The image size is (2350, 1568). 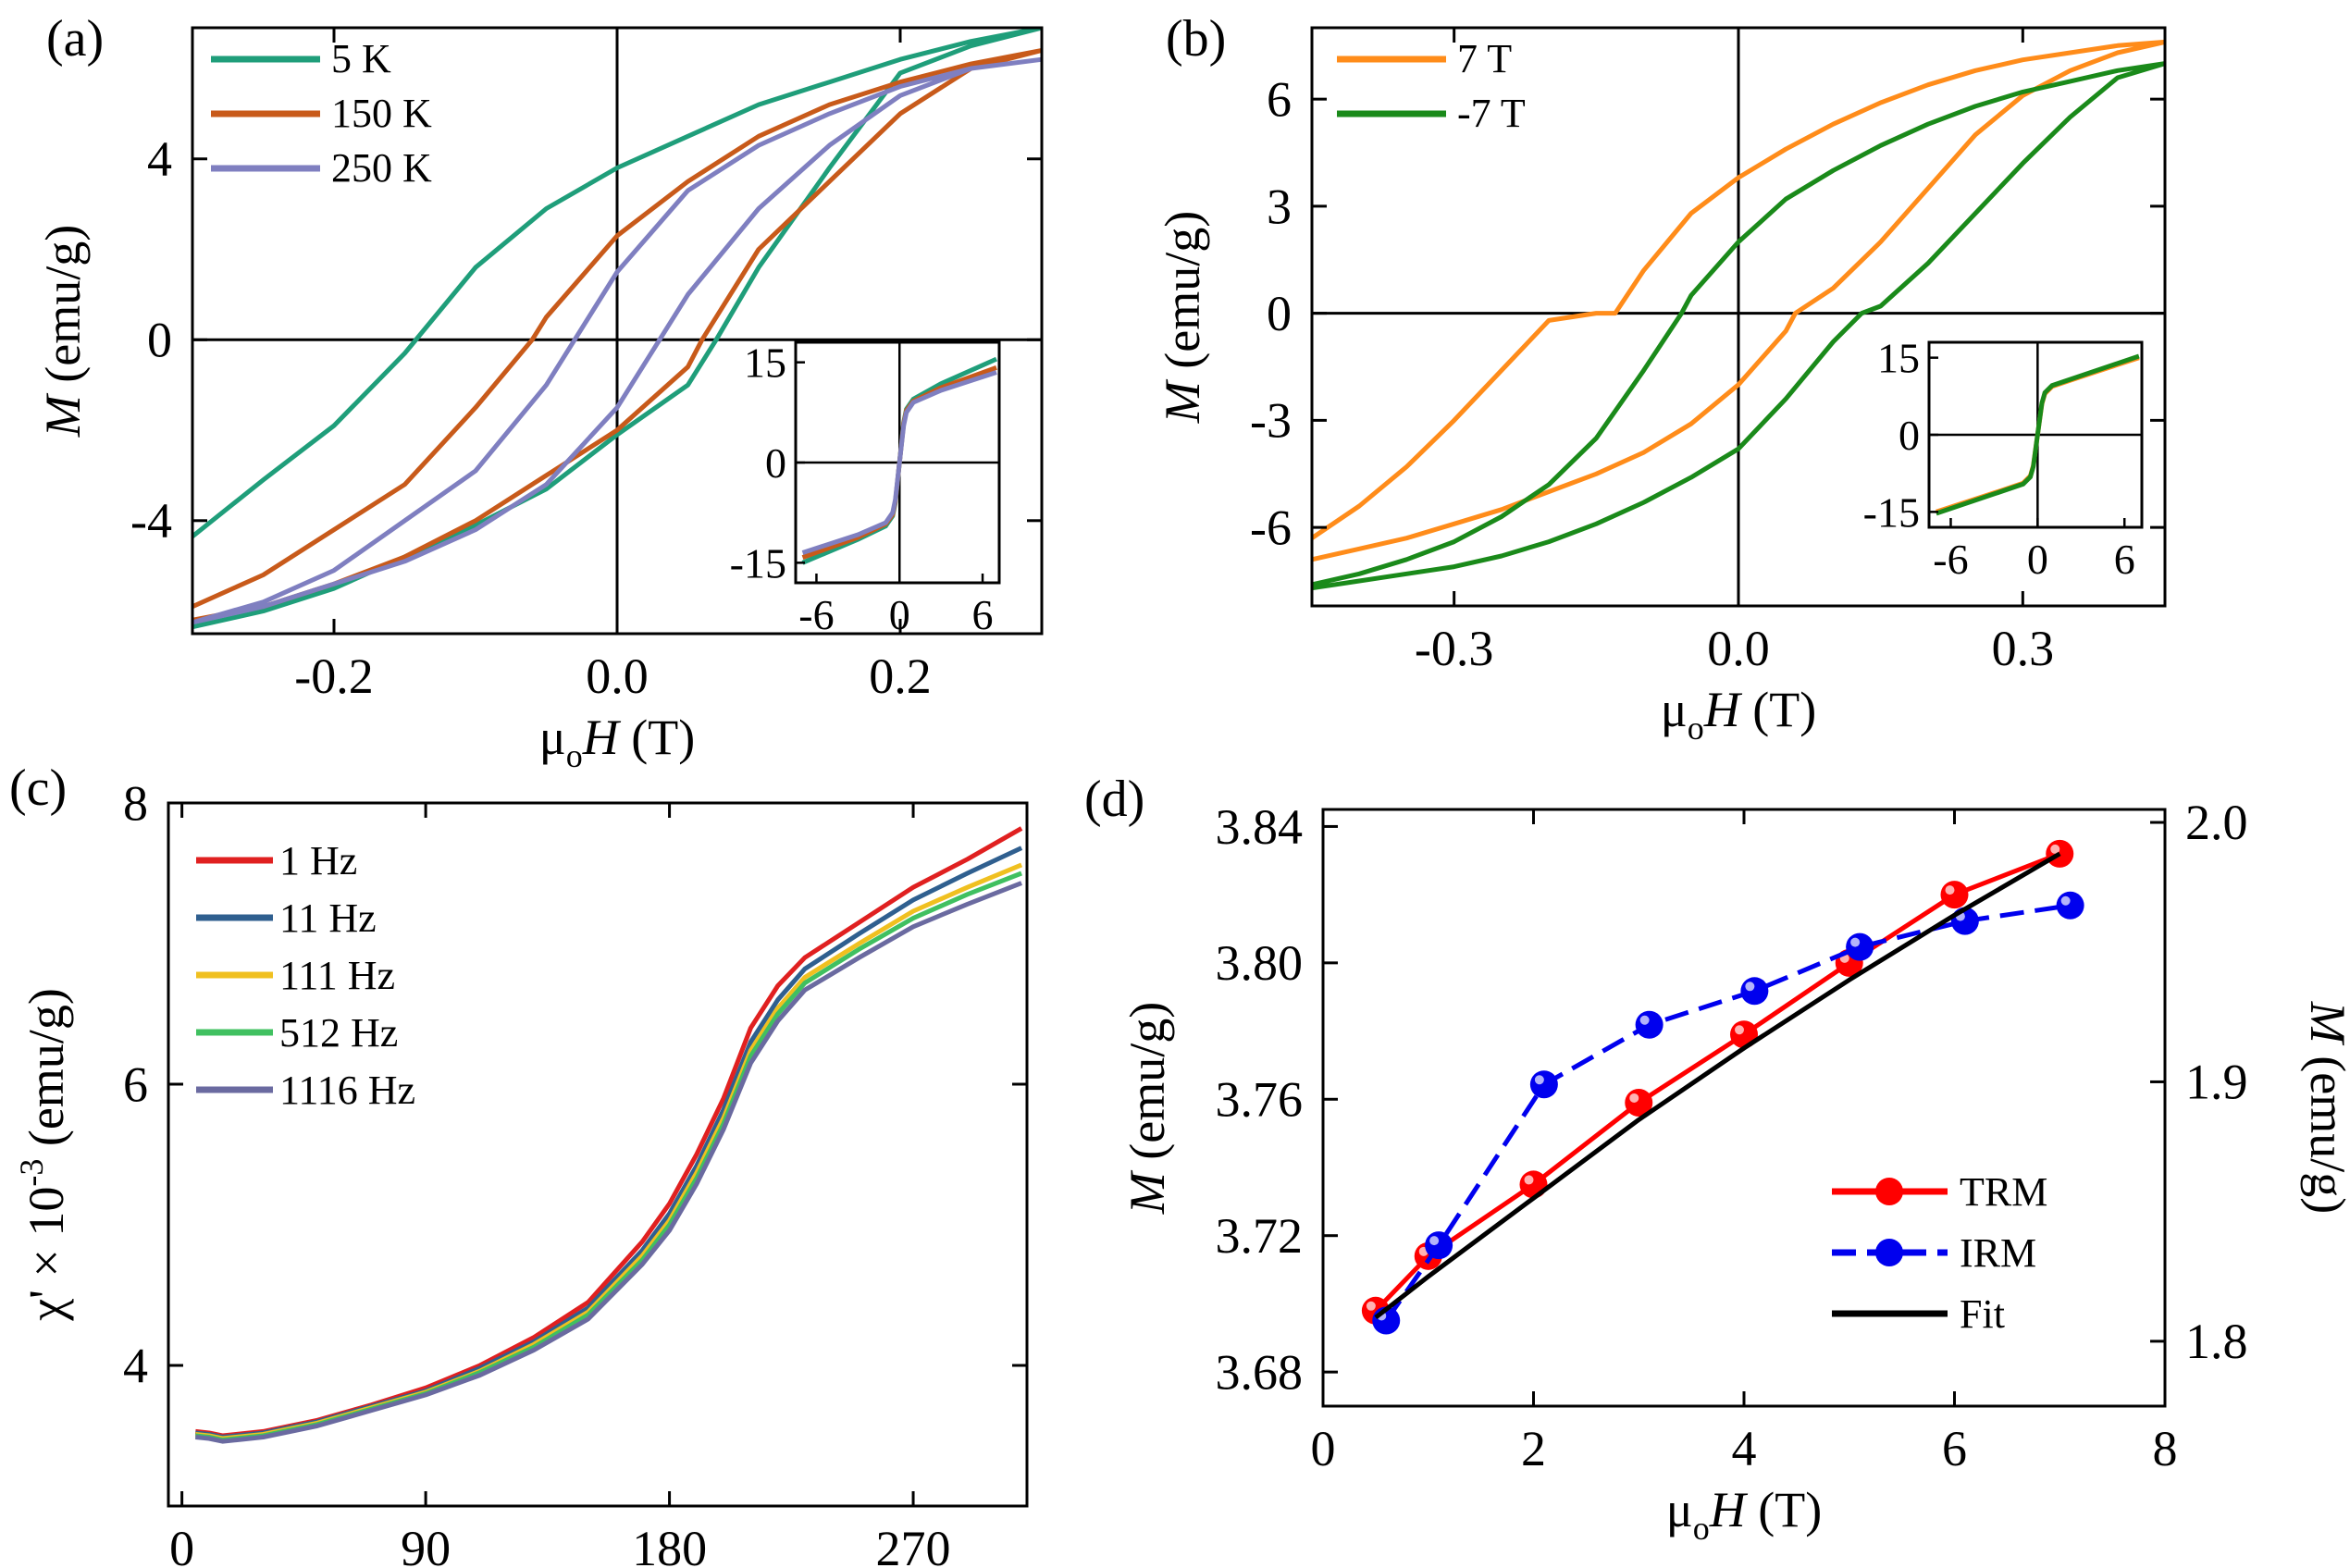 I want to click on y-axis-label-chi: χ' × 10, so click(x=46, y=1254).